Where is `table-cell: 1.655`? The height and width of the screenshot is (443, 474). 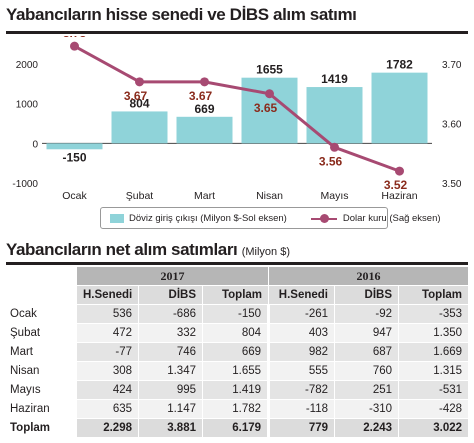
table-cell: 1.655 is located at coordinates (236, 371).